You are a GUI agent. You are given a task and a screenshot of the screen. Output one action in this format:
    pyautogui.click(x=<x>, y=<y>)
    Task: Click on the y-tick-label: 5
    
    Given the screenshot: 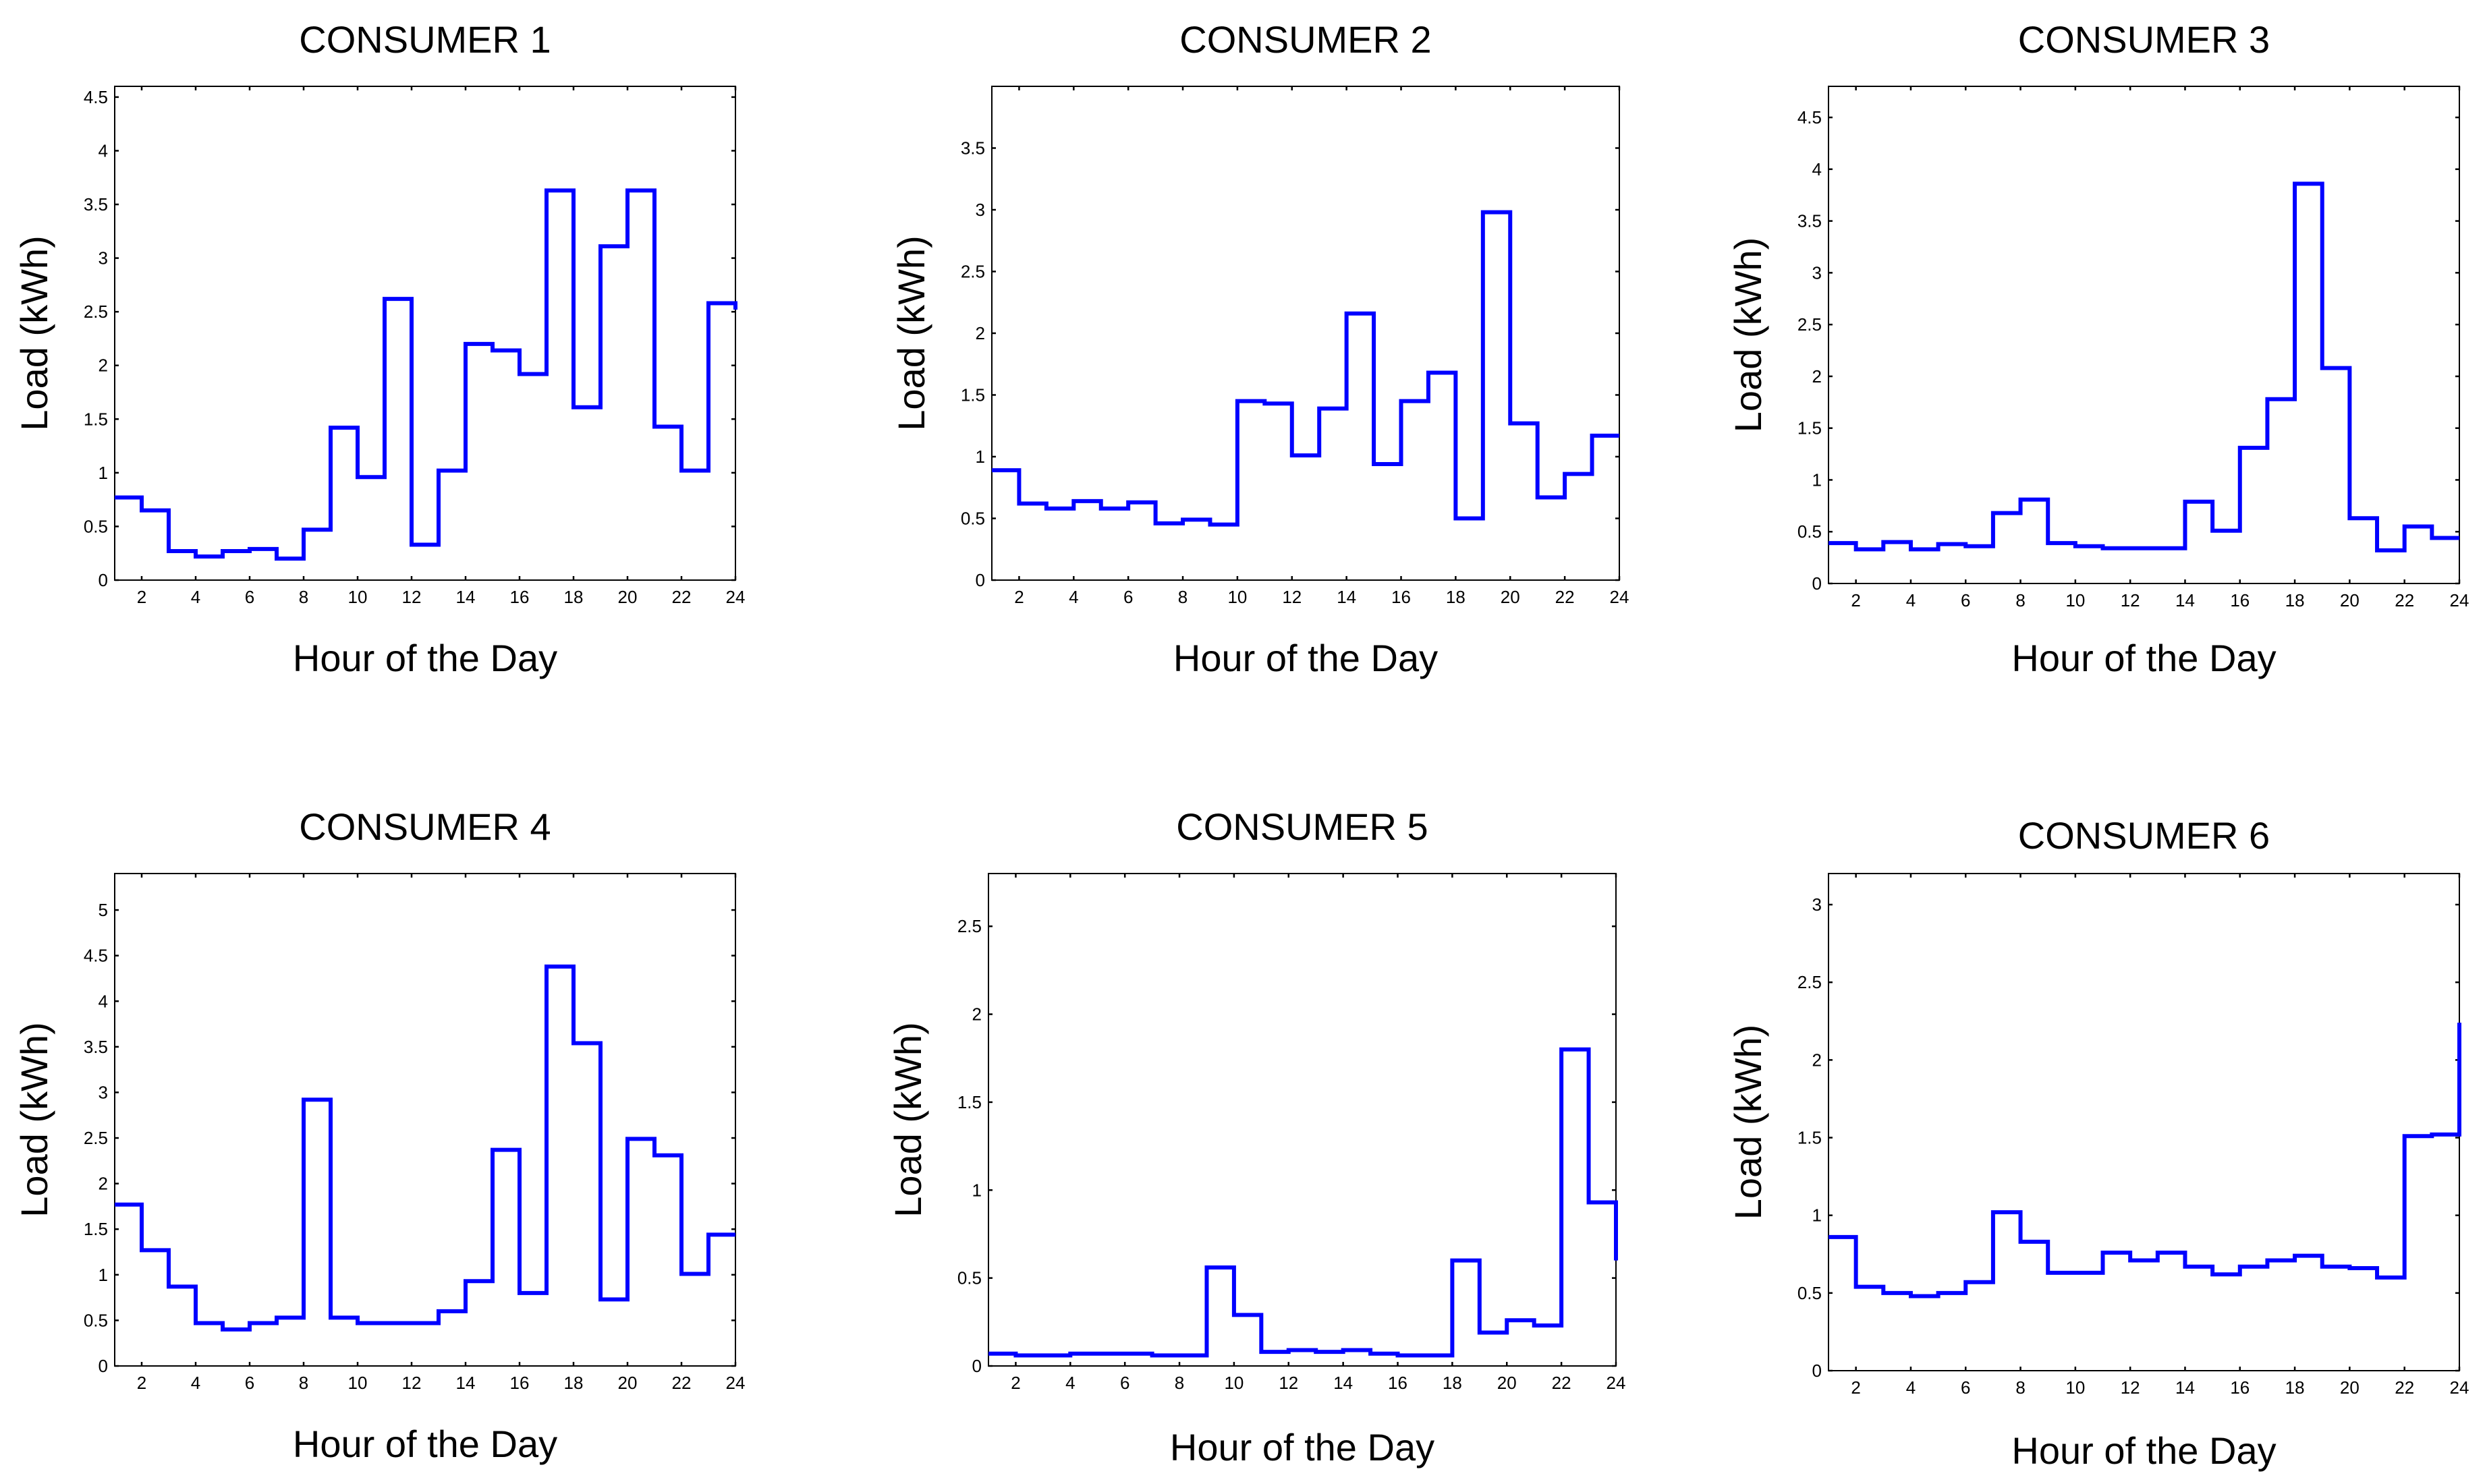 What is the action you would take?
    pyautogui.click(x=103, y=910)
    